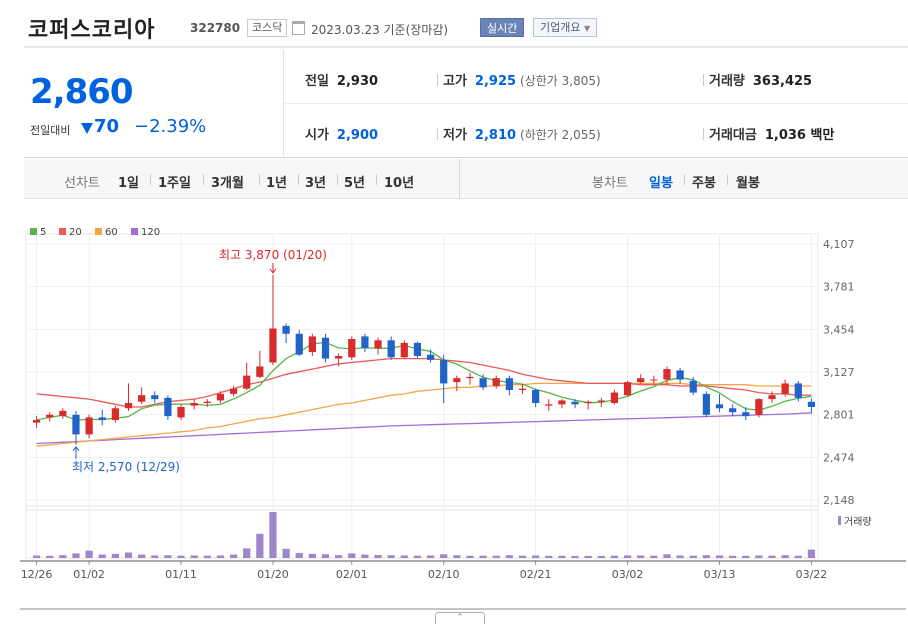  I want to click on line-chart-label: 선차트, so click(82, 183).